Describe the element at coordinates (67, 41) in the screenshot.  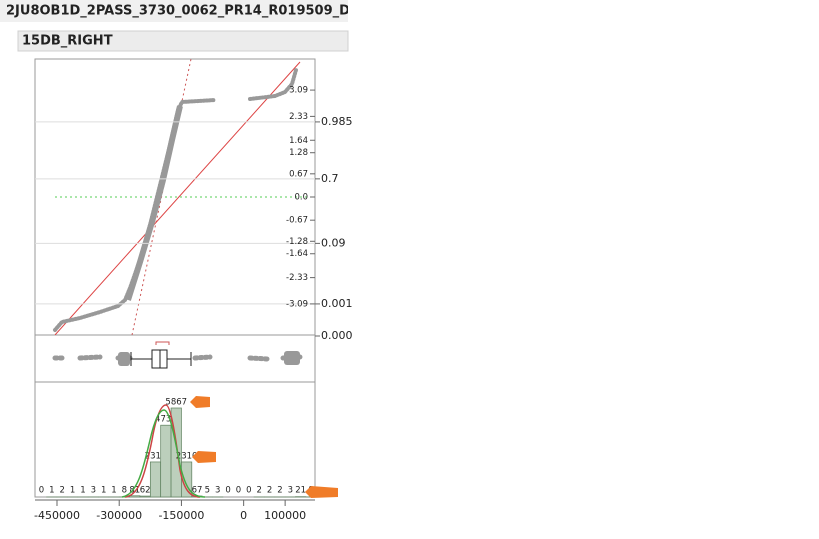
I see `section-title: 15DB_RIGHT` at that location.